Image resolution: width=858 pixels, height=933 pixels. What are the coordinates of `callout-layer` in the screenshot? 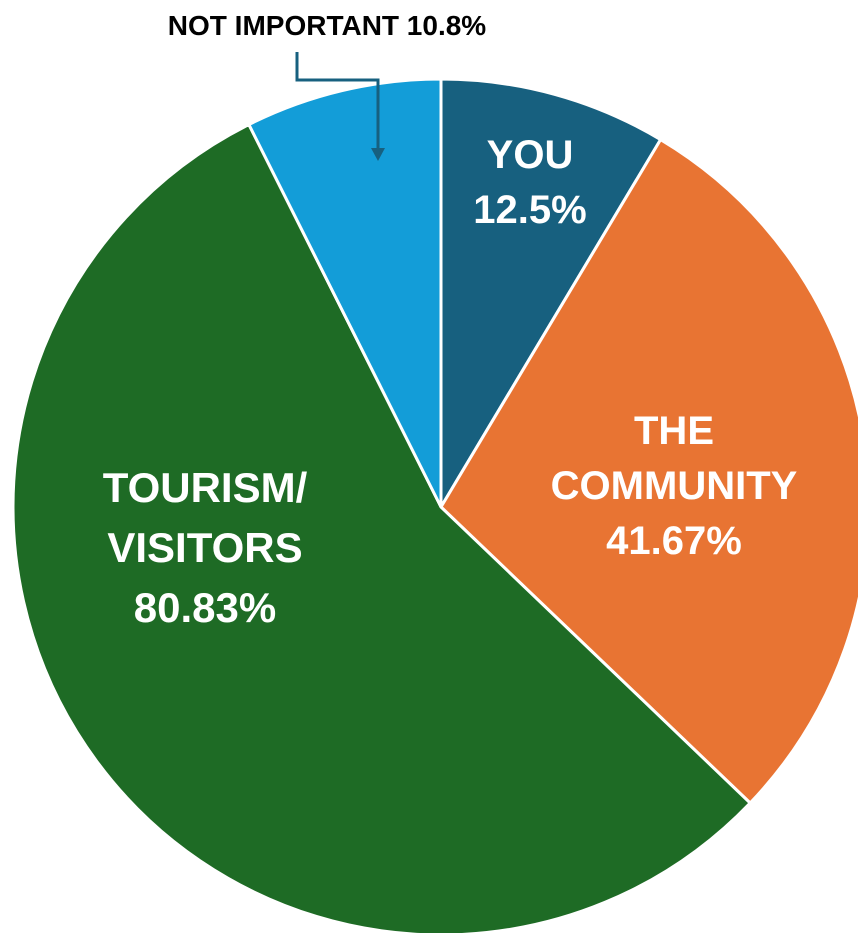 It's located at (340, 106).